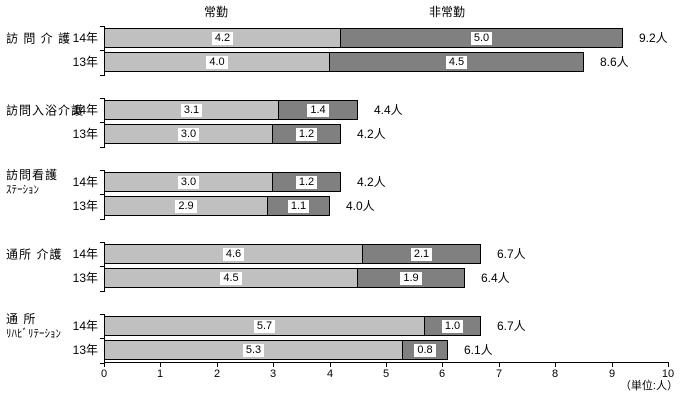 Image resolution: width=681 pixels, height=400 pixels. I want to click on segment-value-label: 1.2, so click(306, 182).